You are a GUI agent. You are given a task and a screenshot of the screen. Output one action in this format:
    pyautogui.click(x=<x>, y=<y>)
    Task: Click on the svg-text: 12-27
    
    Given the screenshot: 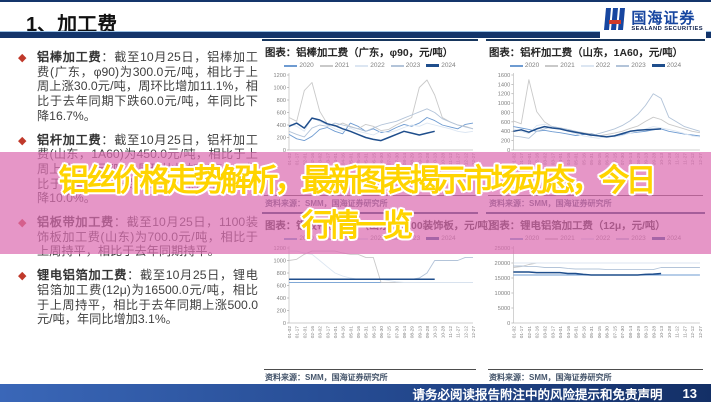 What is the action you would take?
    pyautogui.click(x=474, y=332)
    